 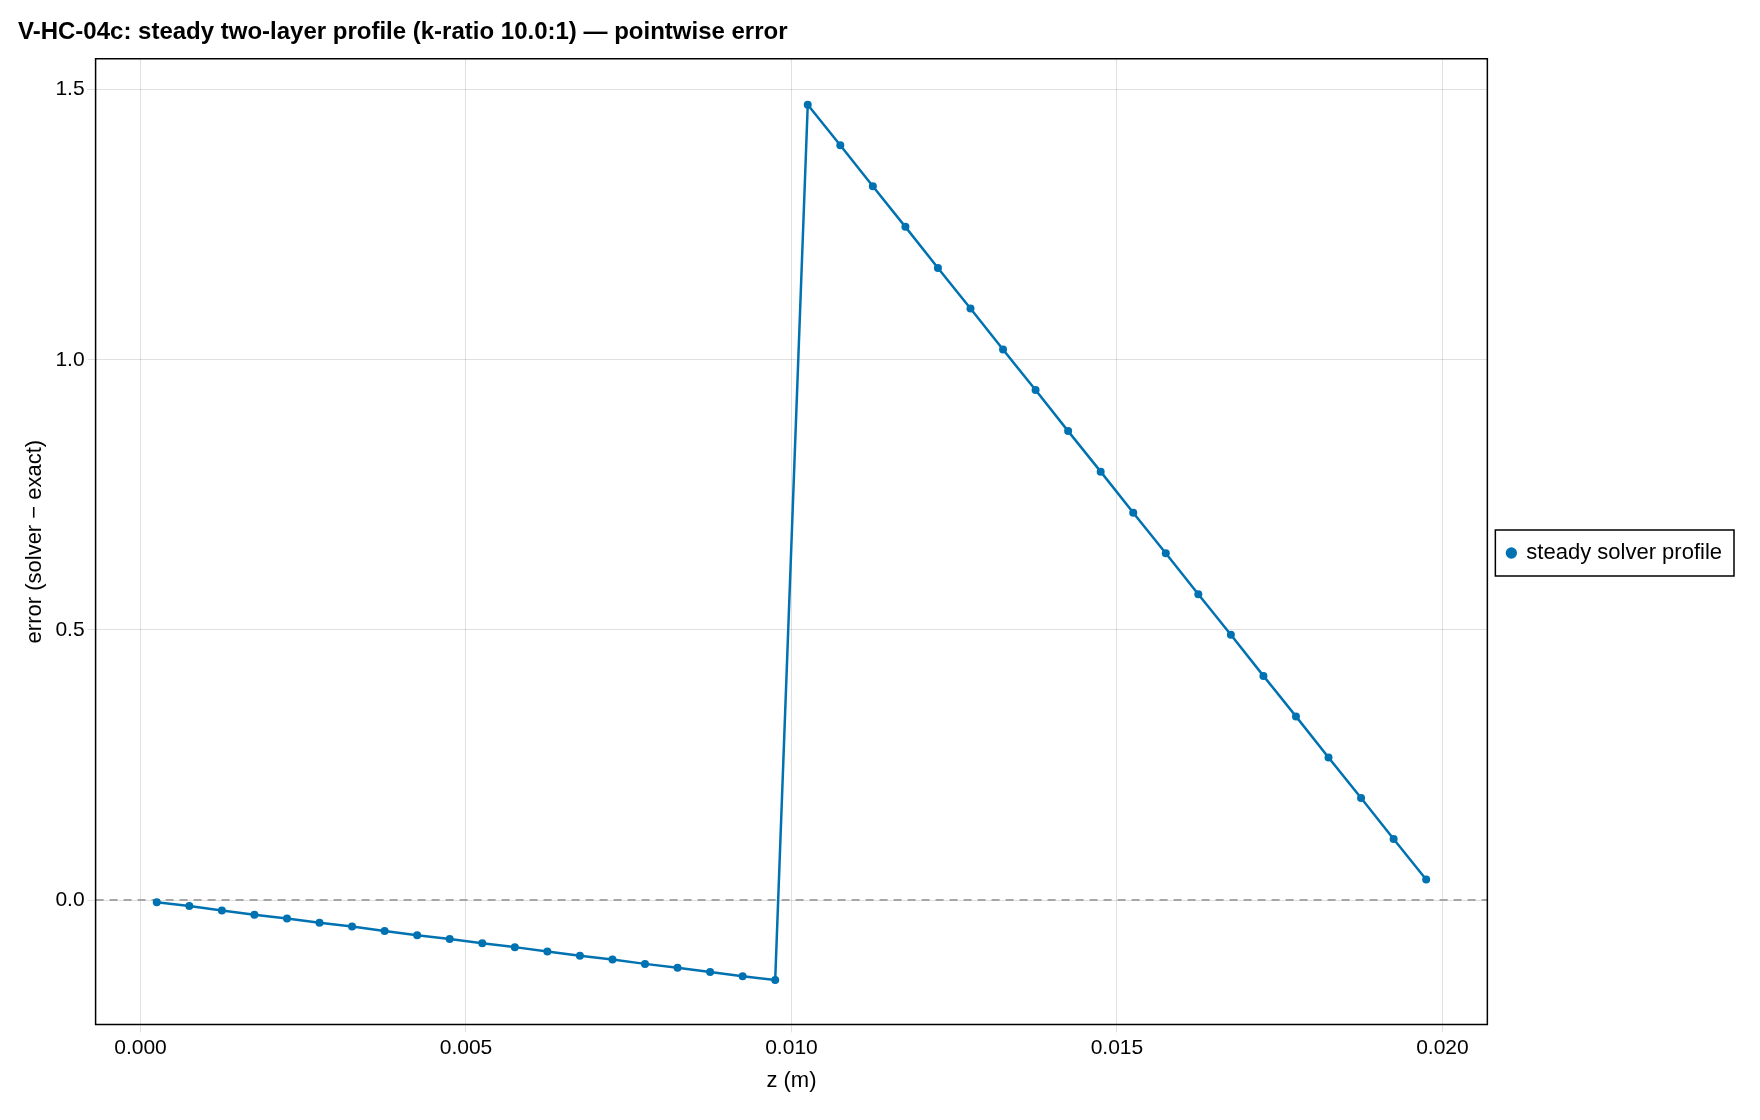 I want to click on x-tick-label: 0.020, so click(x=1442, y=1046).